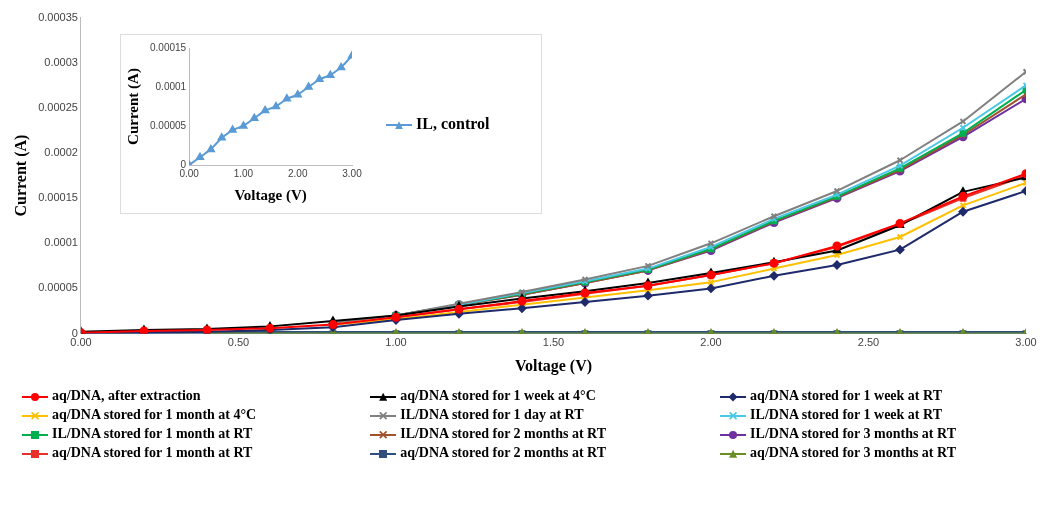 Image resolution: width=1048 pixels, height=508 pixels. What do you see at coordinates (152, 452) in the screenshot?
I see `legend-label: aq/DNA stored for 1 month at RT` at bounding box center [152, 452].